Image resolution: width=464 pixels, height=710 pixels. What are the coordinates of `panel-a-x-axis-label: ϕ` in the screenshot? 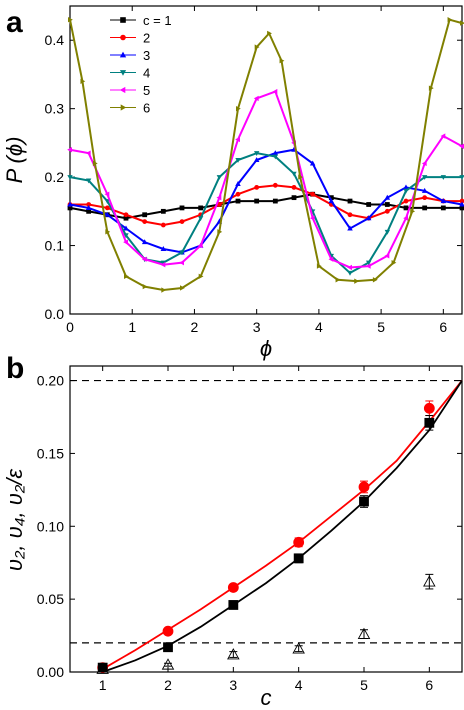 It's located at (266, 348).